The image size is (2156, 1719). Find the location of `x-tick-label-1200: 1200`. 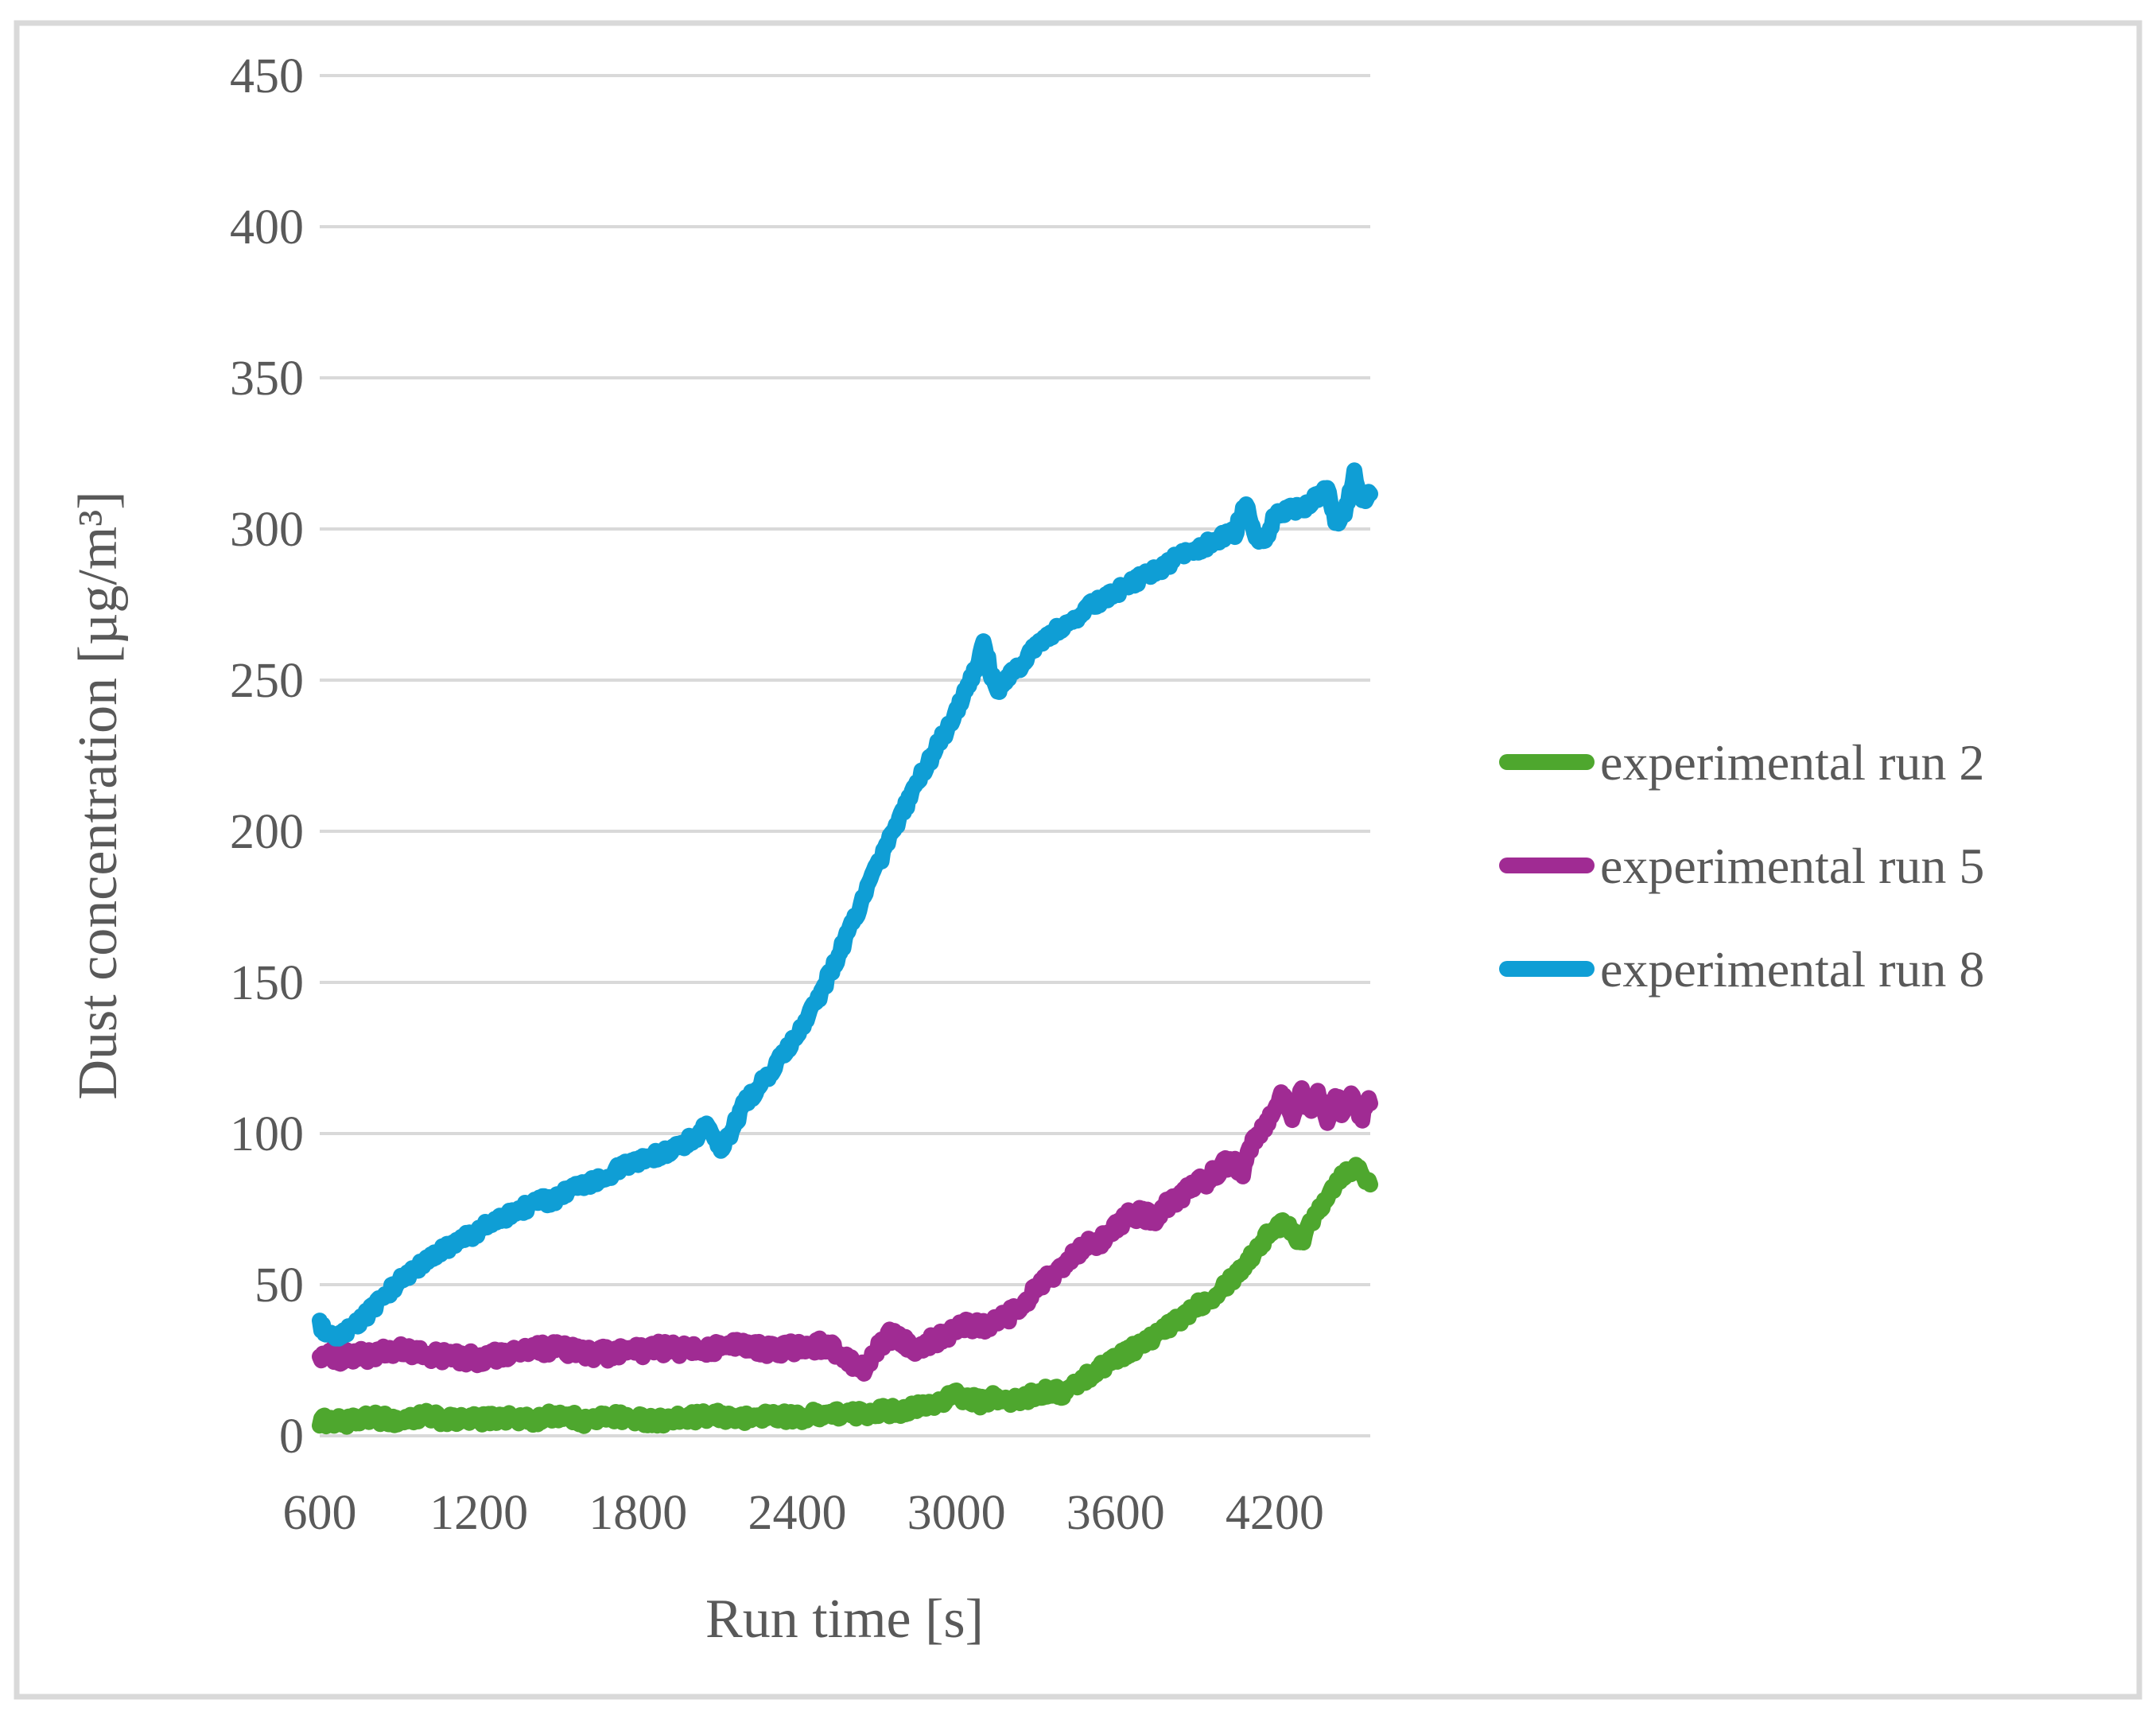

x-tick-label-1200: 1200 is located at coordinates (478, 1513).